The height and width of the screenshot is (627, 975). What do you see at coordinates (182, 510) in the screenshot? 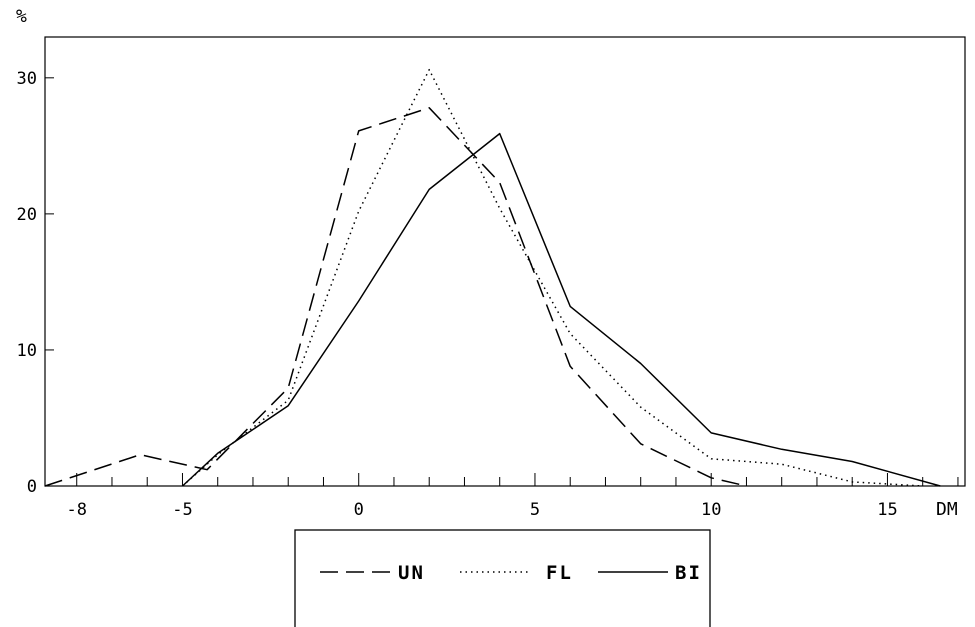
I see `x-tick-label: -5` at bounding box center [182, 510].